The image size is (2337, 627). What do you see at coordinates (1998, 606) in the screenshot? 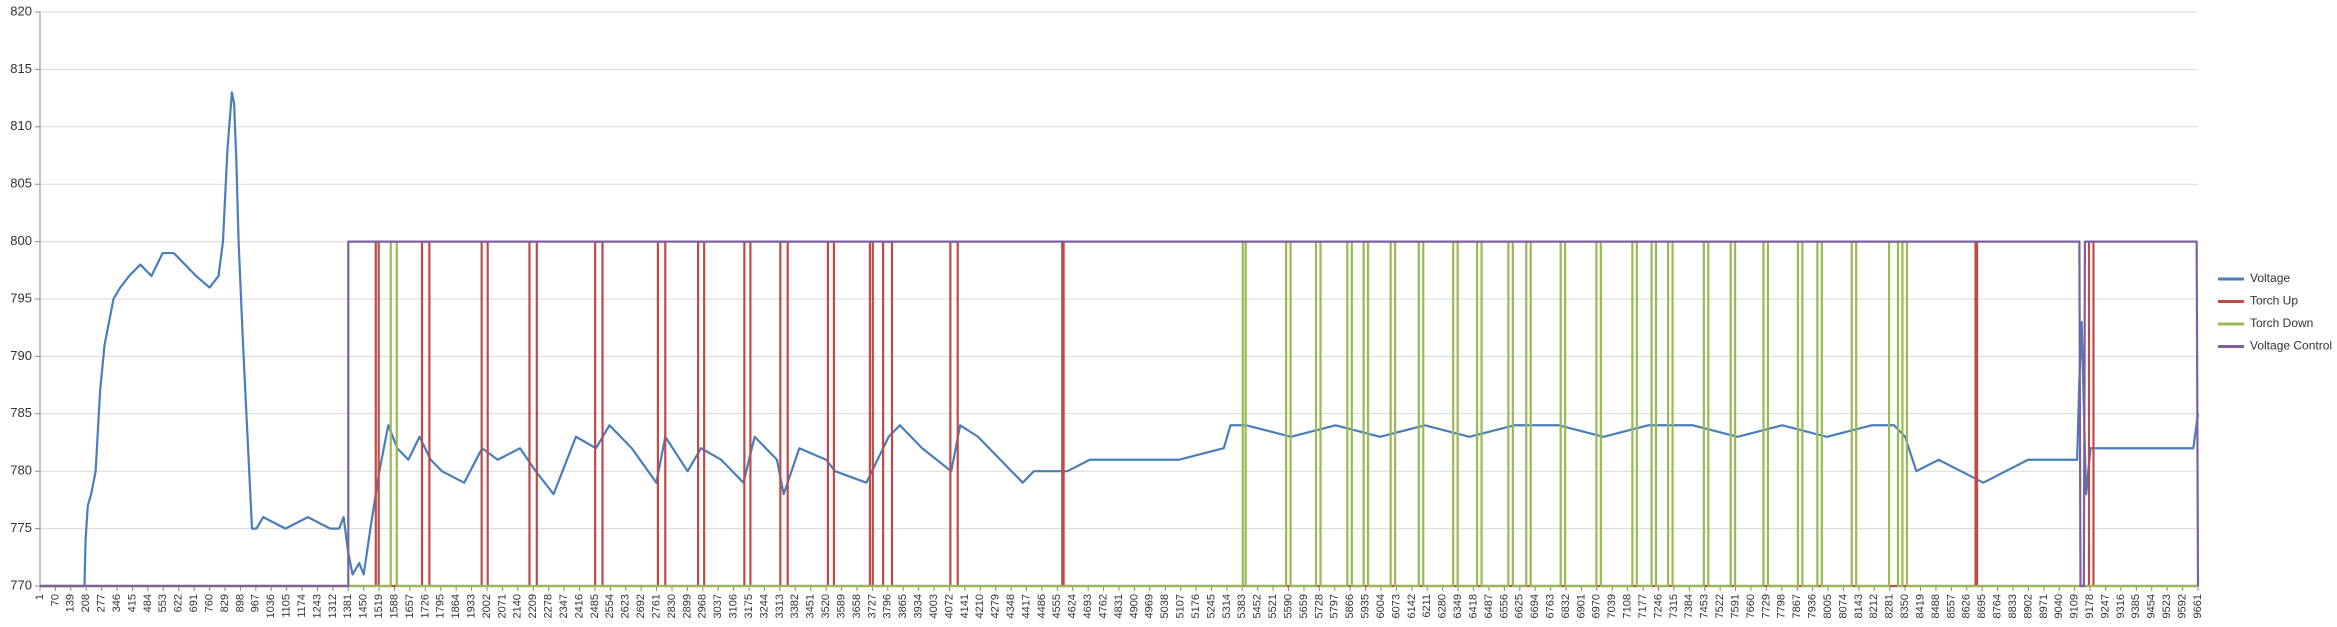
I see `x-tick-label: 8764` at bounding box center [1998, 606].